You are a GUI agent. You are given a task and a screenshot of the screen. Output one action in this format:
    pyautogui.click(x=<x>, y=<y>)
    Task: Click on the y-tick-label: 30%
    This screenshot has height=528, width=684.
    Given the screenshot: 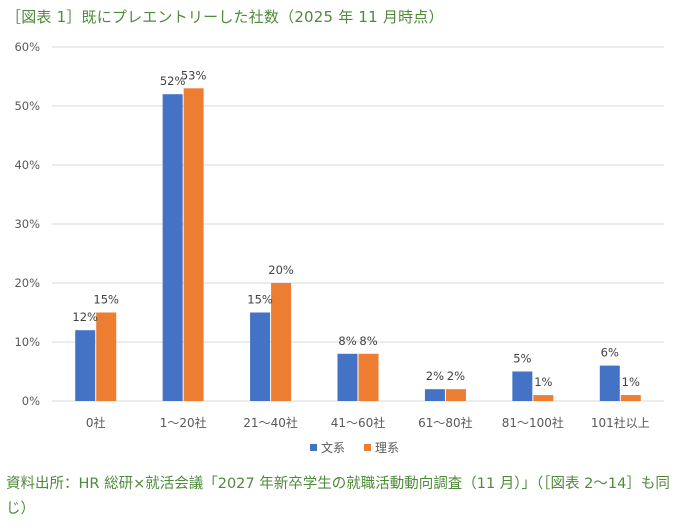 What is the action you would take?
    pyautogui.click(x=27, y=224)
    